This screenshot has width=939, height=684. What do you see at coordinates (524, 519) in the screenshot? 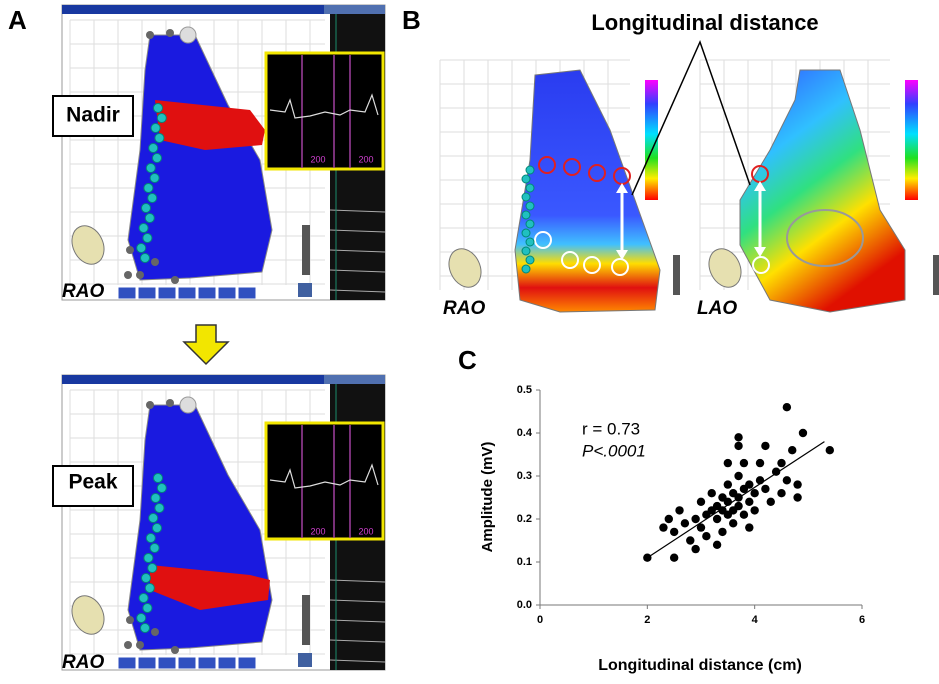
I see `y-tick-label: 0.2` at bounding box center [524, 519].